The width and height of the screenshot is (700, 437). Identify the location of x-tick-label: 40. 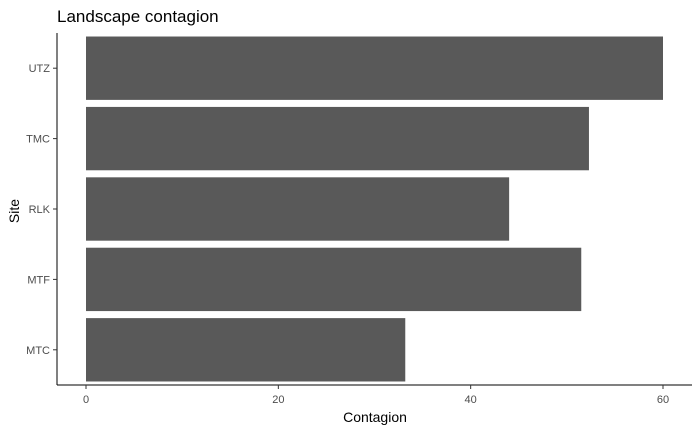
(471, 400).